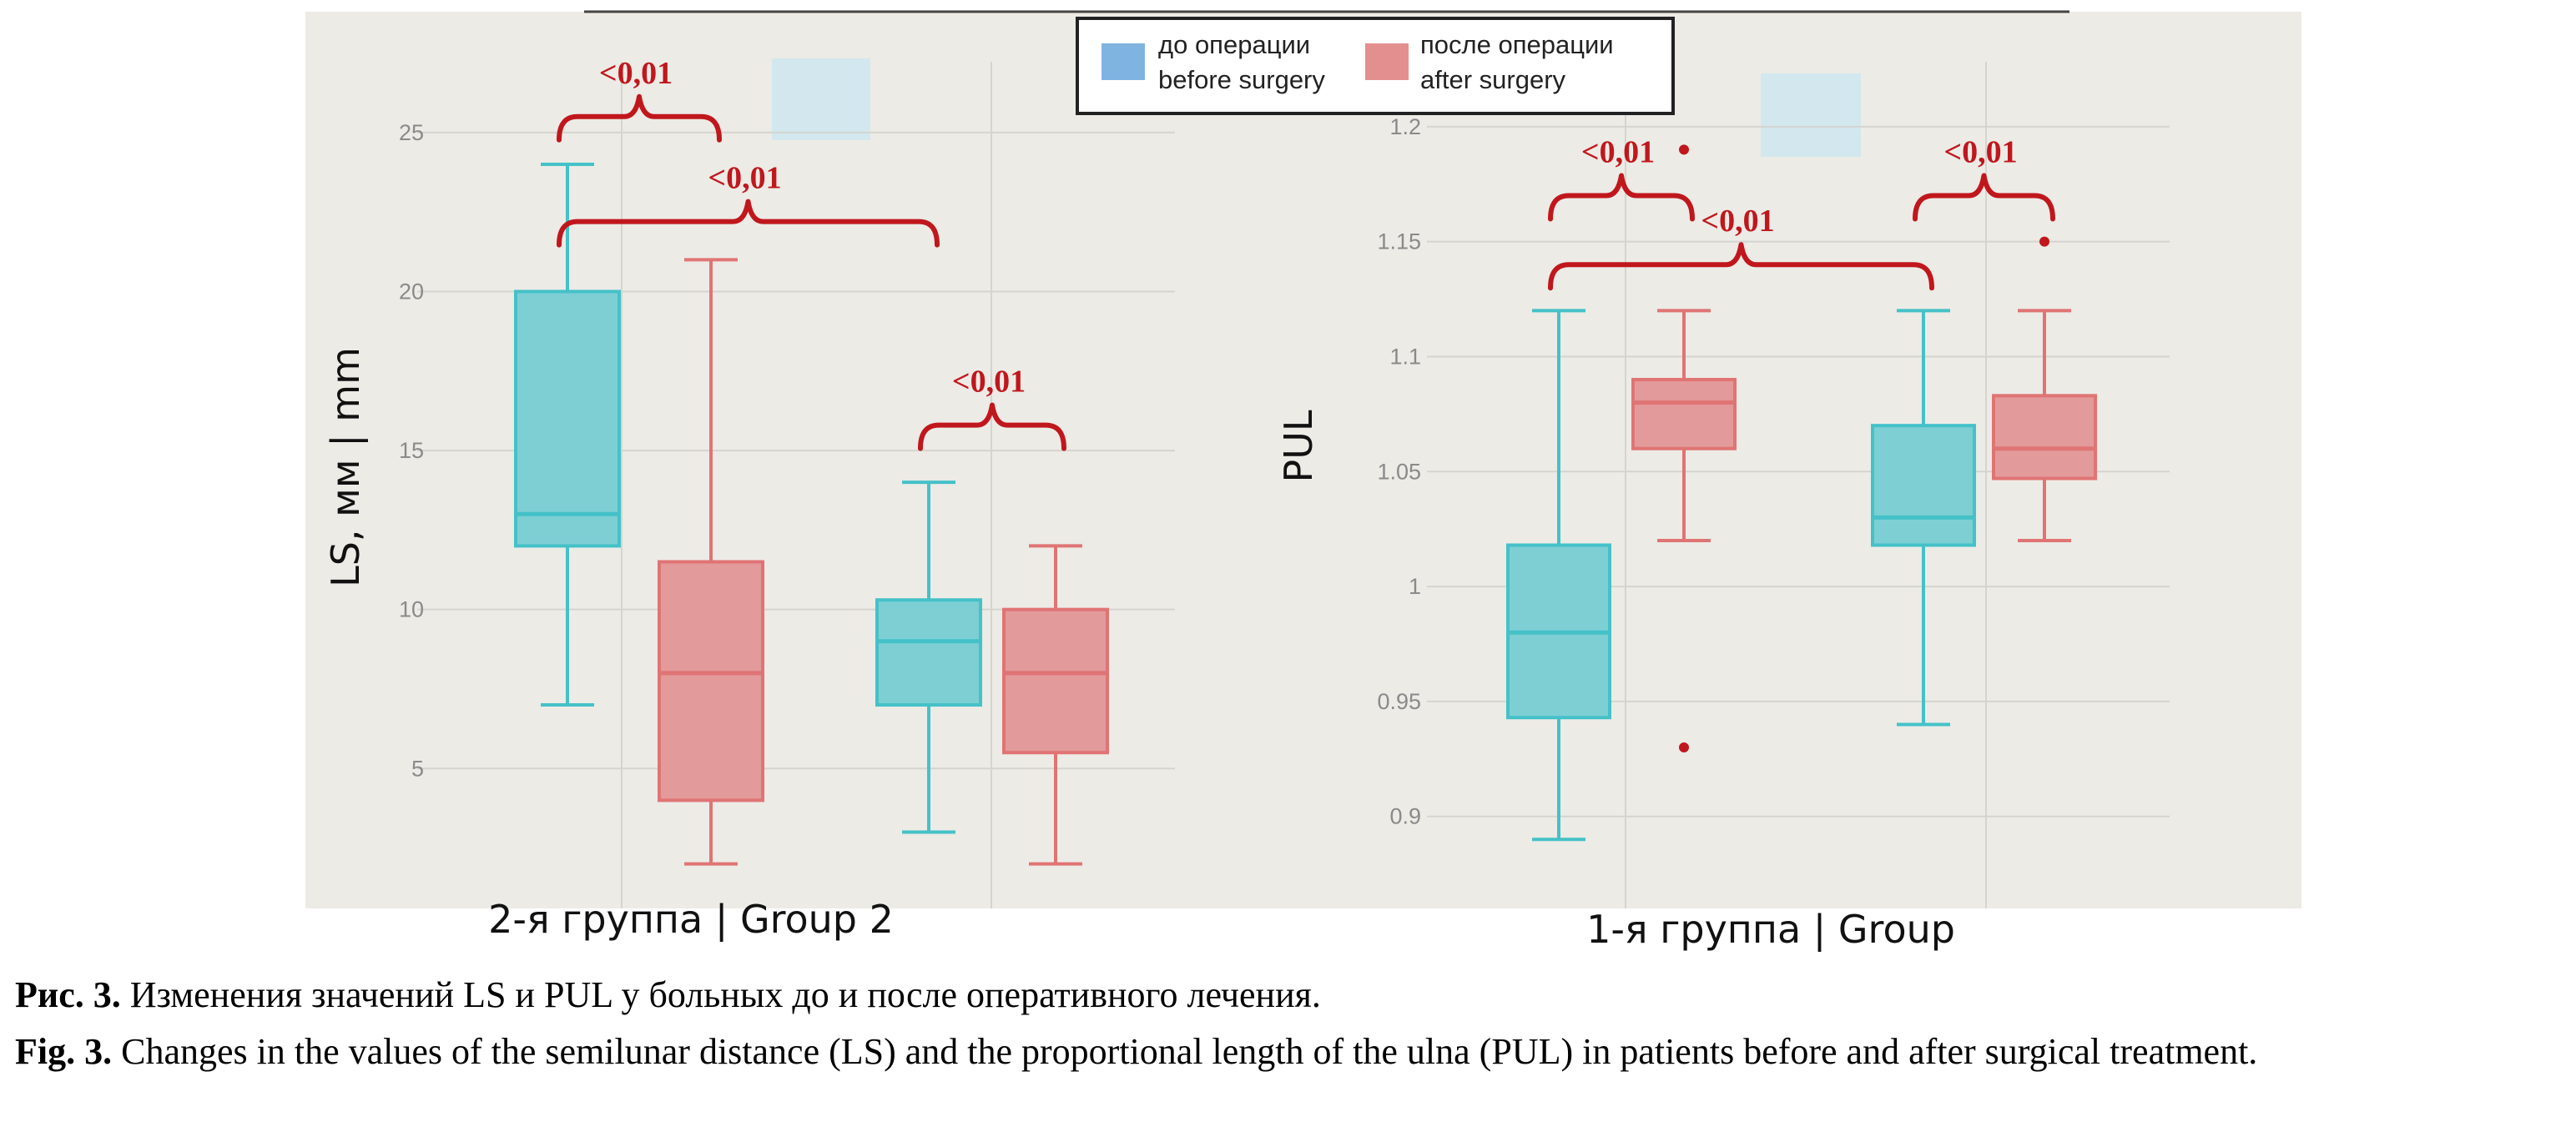 This screenshot has width=2576, height=1132. Describe the element at coordinates (1493, 79) in the screenshot. I see `legend-label-after-en: after surgery` at that location.